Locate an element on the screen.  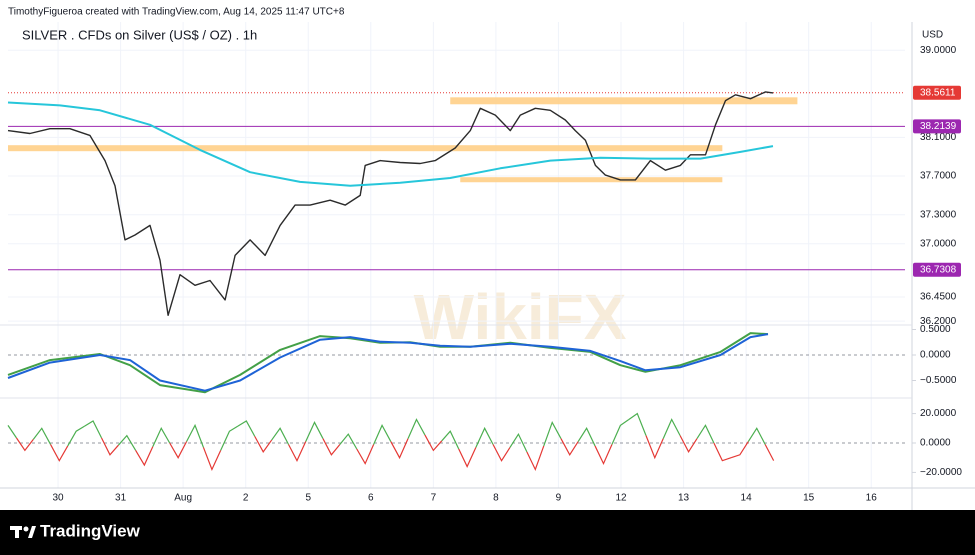
x-tick-label: Aug is located at coordinates (183, 498).